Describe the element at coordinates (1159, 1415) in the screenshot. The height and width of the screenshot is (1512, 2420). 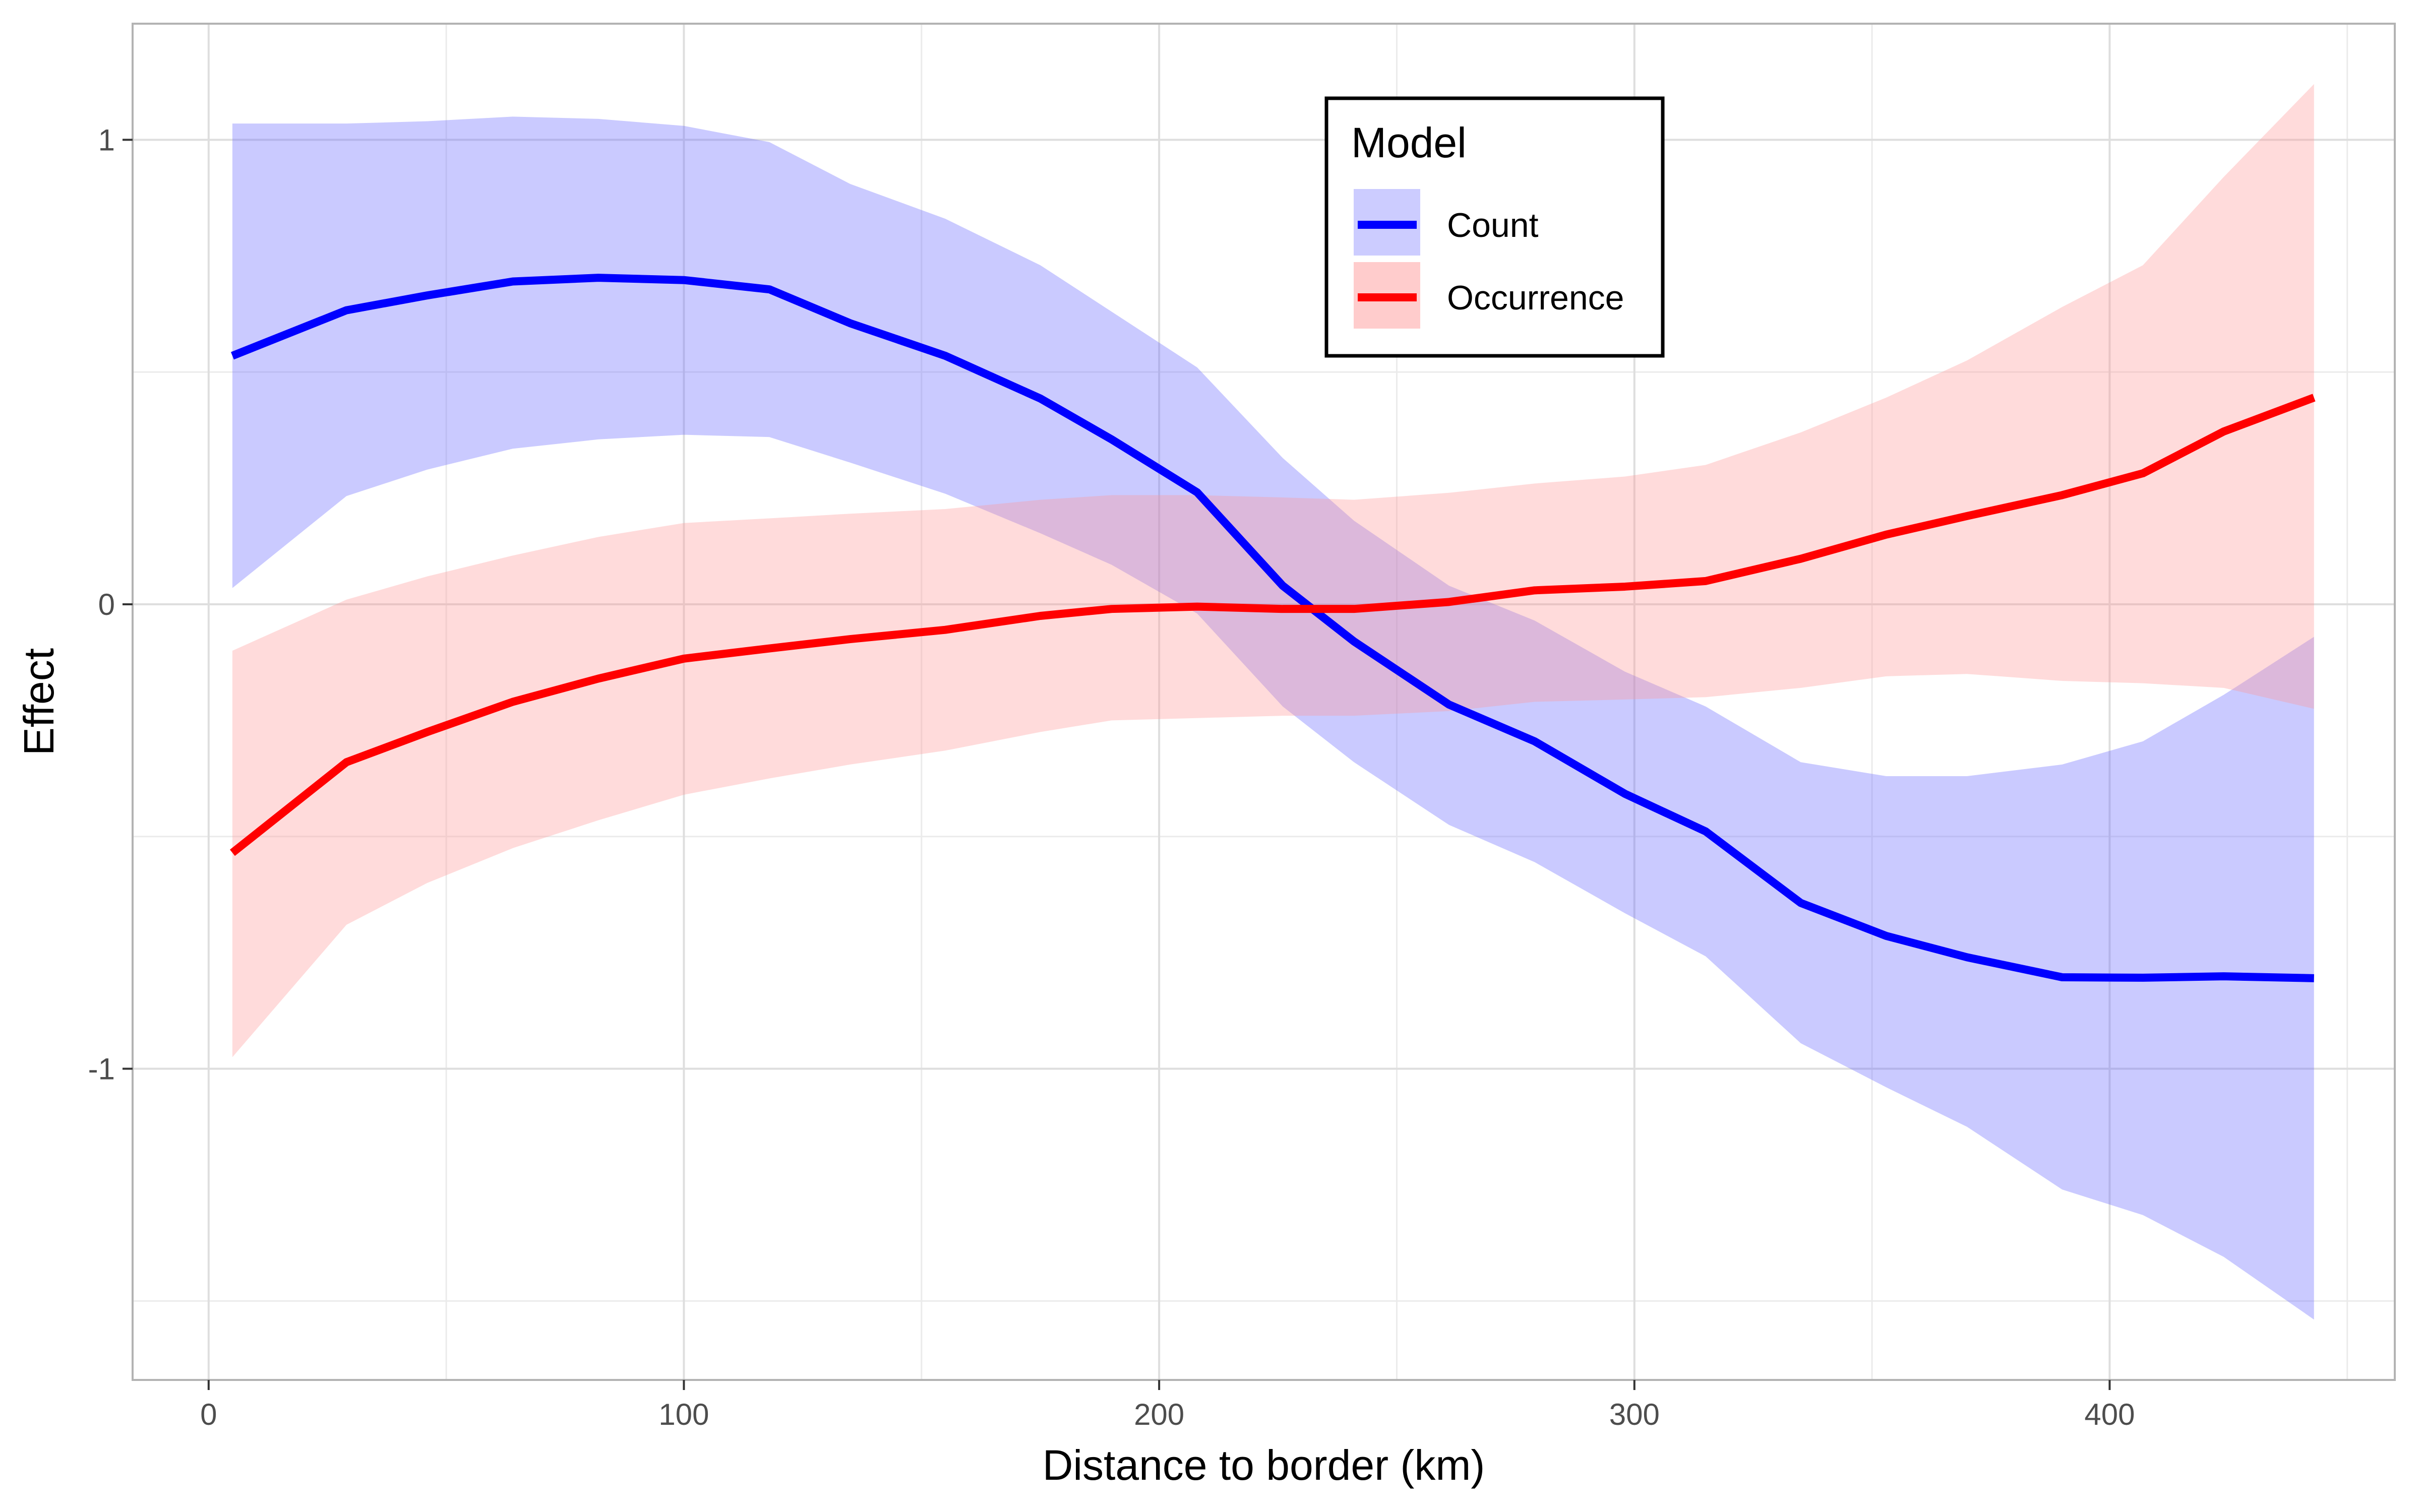
I see `x-tick-label: 200` at that location.